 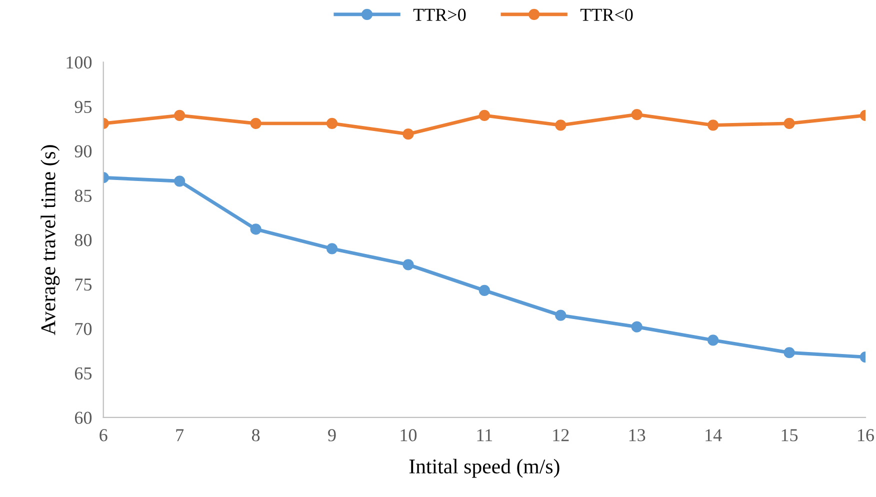 I want to click on y-tick-label: 90, so click(x=83, y=151).